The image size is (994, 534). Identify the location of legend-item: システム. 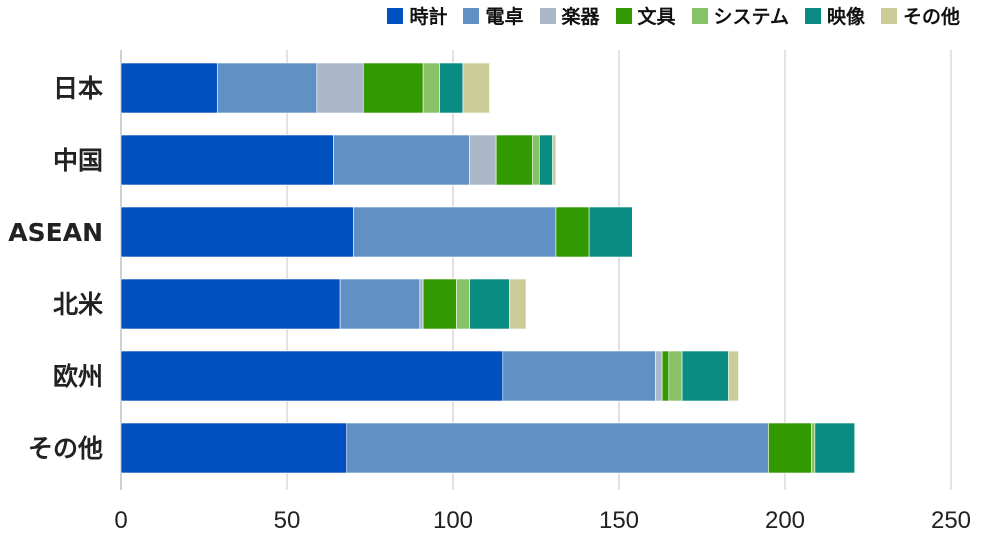
(740, 15).